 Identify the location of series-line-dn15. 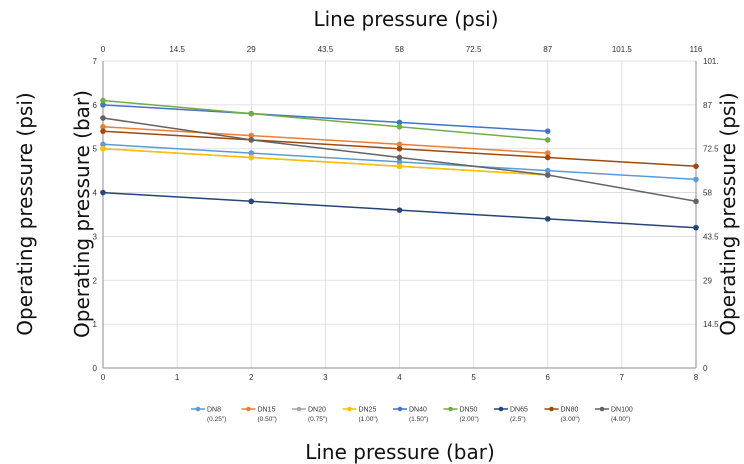
(325, 140).